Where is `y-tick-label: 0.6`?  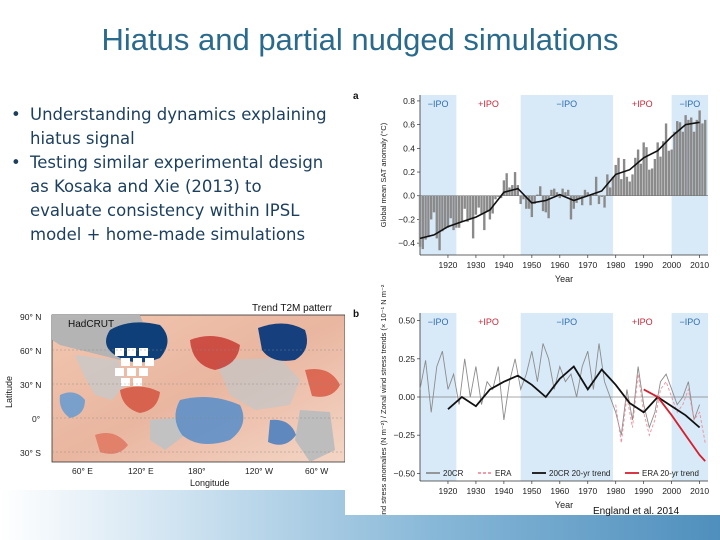 y-tick-label: 0.6 is located at coordinates (409, 125).